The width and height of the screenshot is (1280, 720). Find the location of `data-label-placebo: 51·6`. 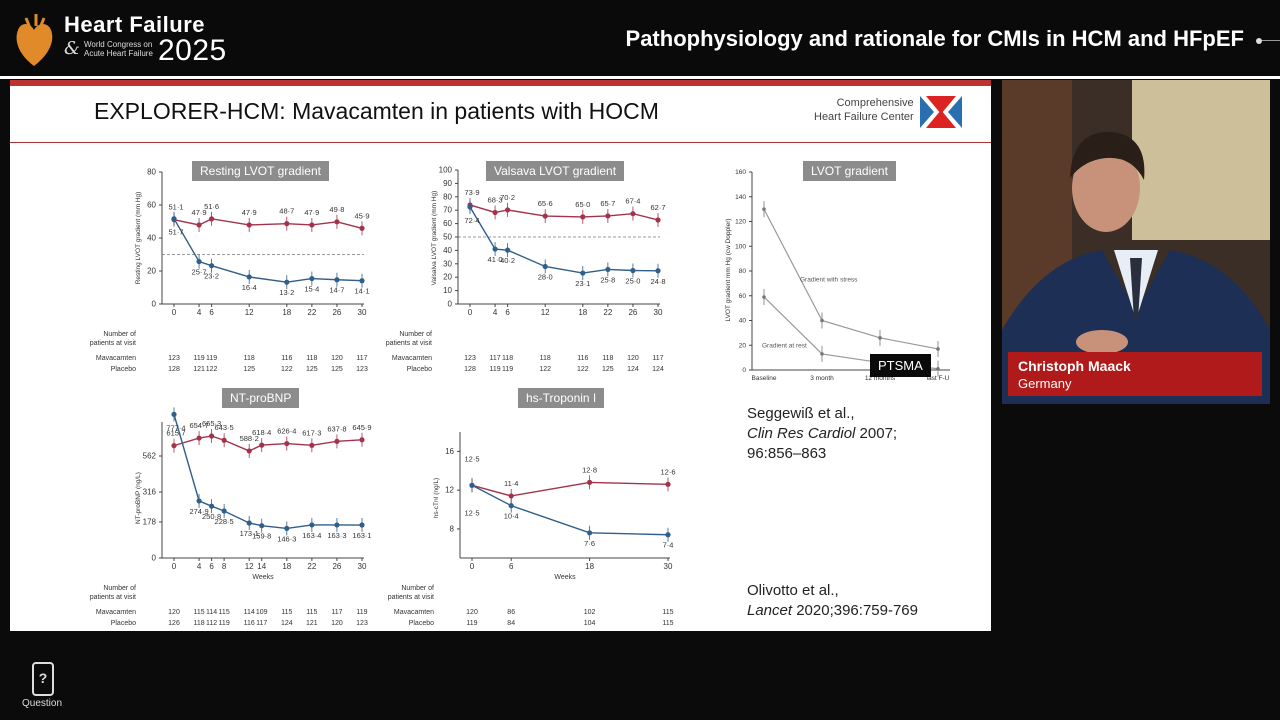

data-label-placebo: 51·6 is located at coordinates (211, 206).